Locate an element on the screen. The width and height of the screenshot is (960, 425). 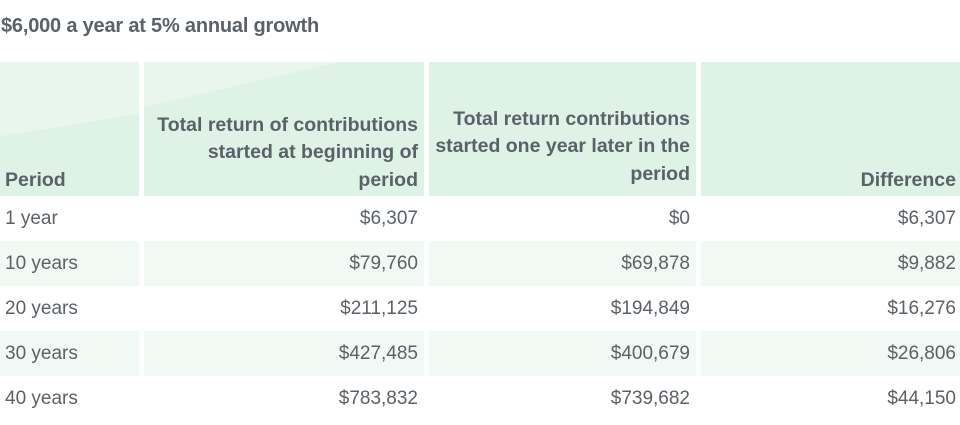
begin-return-cell: $427,485 is located at coordinates (284, 353).